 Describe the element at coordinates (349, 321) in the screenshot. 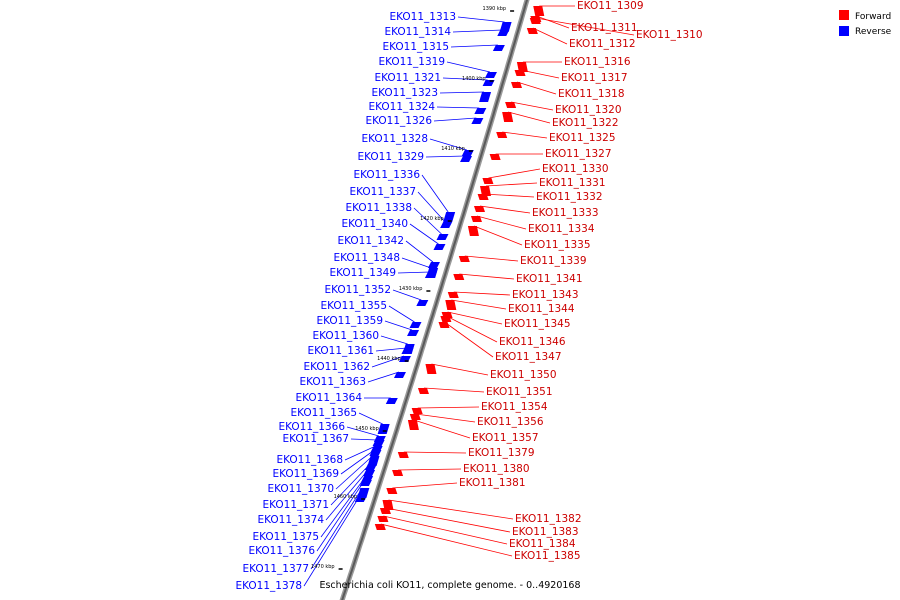

I see `gene-label-reverse: EKO11_1359` at that location.